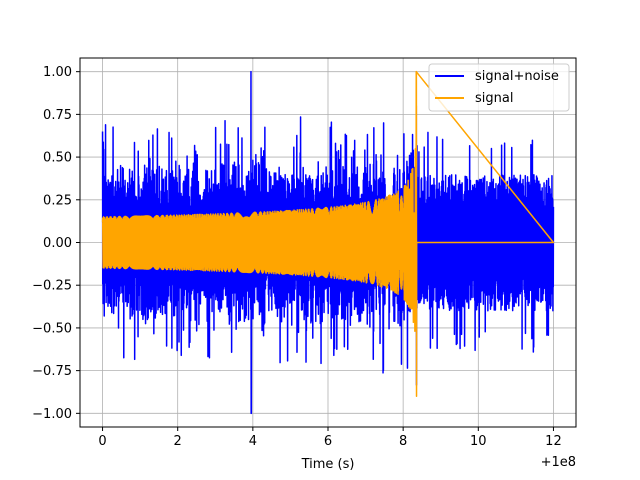  I want to click on legend-label-signal: signal, so click(494, 98).